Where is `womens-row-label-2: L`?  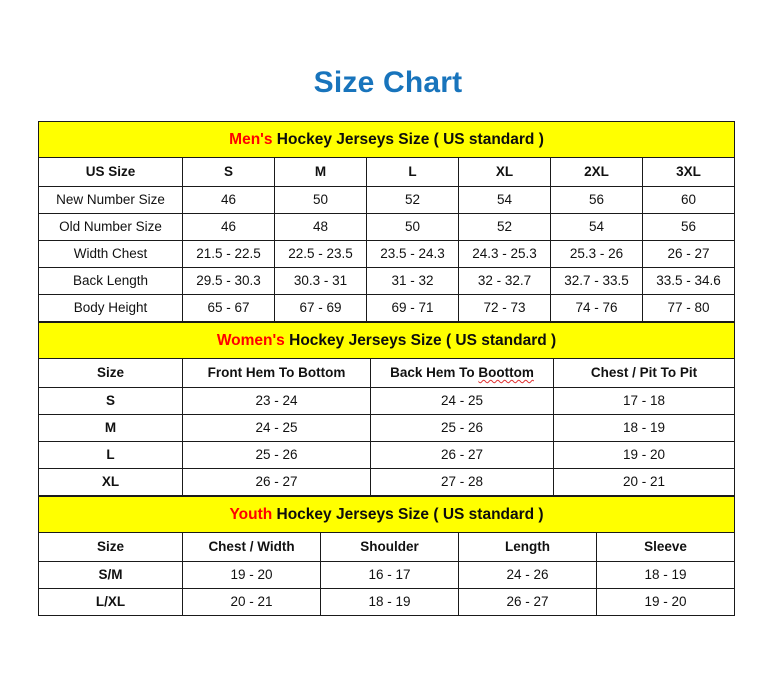 womens-row-label-2: L is located at coordinates (110, 455).